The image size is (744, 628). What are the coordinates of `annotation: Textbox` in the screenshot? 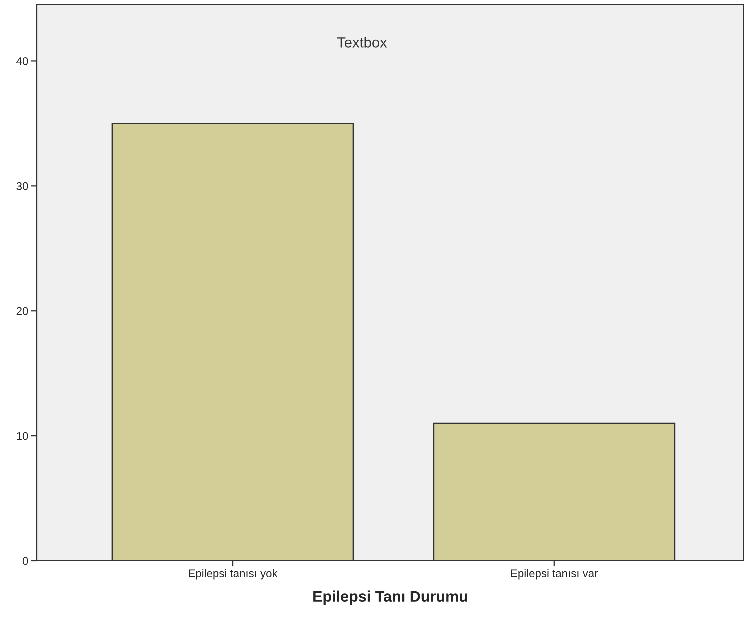 It's located at (362, 42).